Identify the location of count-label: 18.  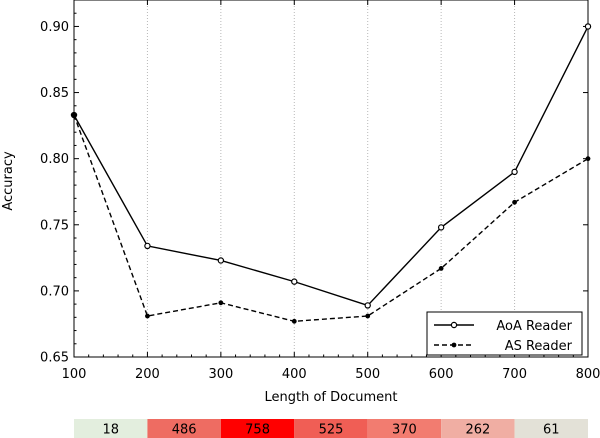
(110, 430).